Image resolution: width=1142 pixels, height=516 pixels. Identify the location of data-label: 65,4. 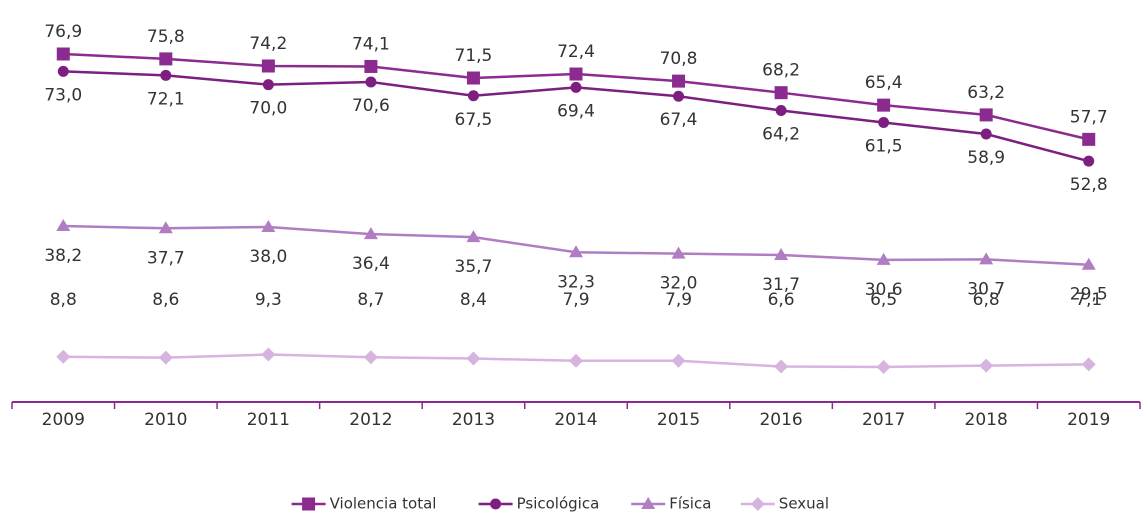
(884, 83).